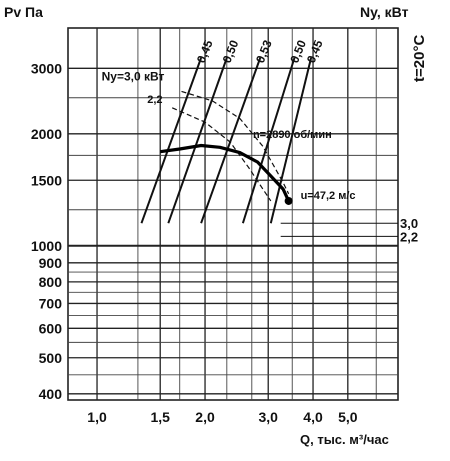  Describe the element at coordinates (46, 246) in the screenshot. I see `y-tick-label: 1000` at that location.